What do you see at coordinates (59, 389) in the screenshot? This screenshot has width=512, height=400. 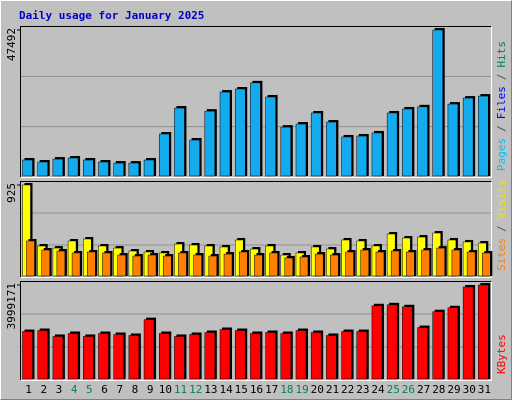 I see `x-tick-label: 3` at bounding box center [59, 389].